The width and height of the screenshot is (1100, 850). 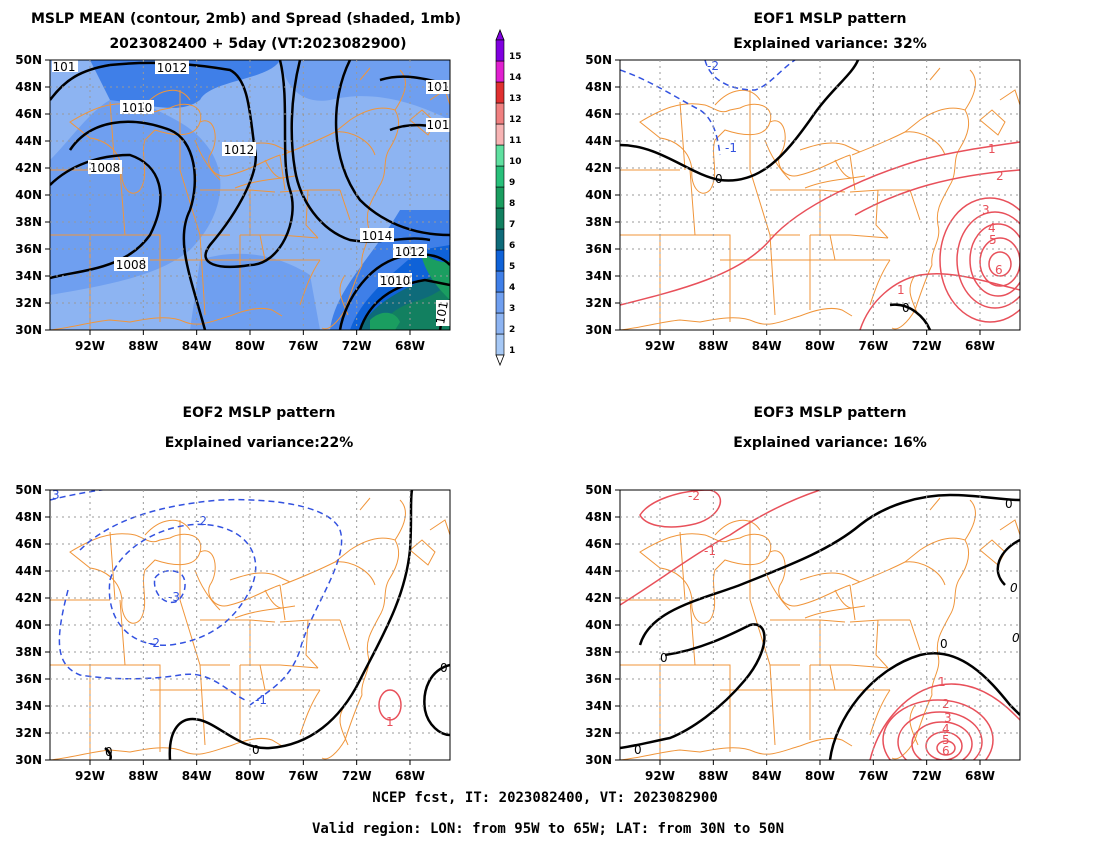 I want to click on x-tick-label: 88W, so click(x=713, y=346).